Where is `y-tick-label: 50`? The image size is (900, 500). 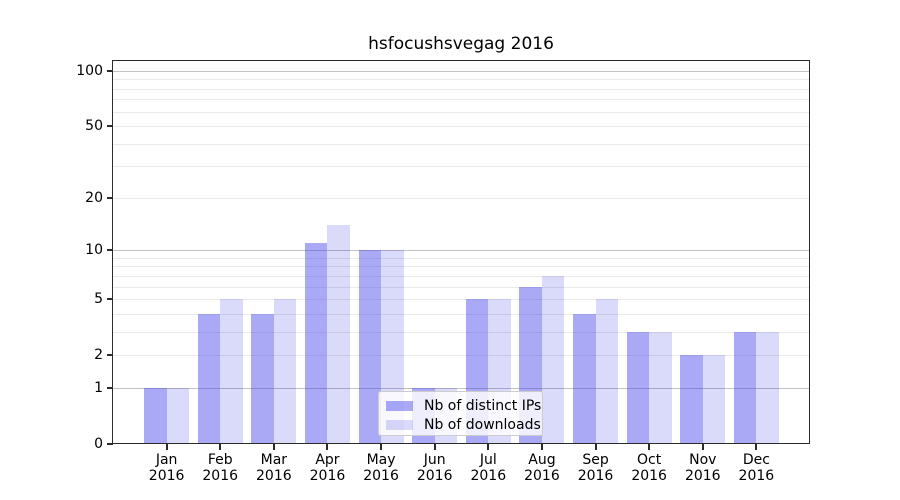
y-tick-label: 50 is located at coordinates (94, 126).